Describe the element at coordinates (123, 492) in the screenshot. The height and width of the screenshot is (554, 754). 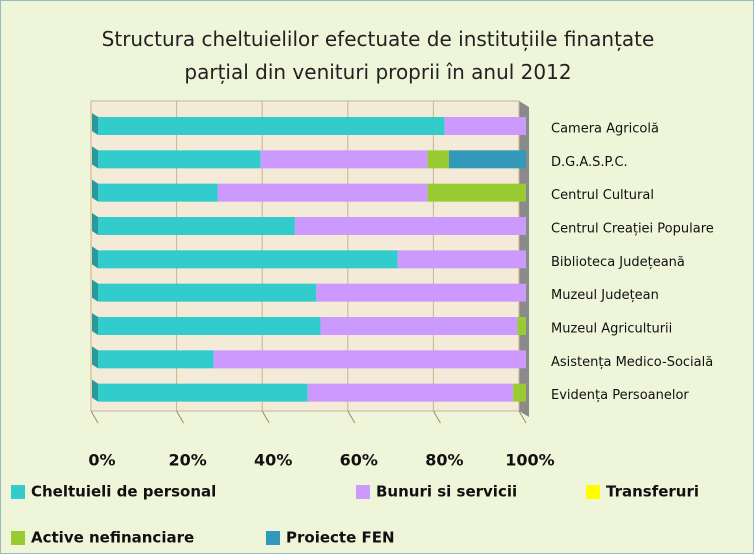
I see `legend-label: Cheltuieli de personal` at that location.